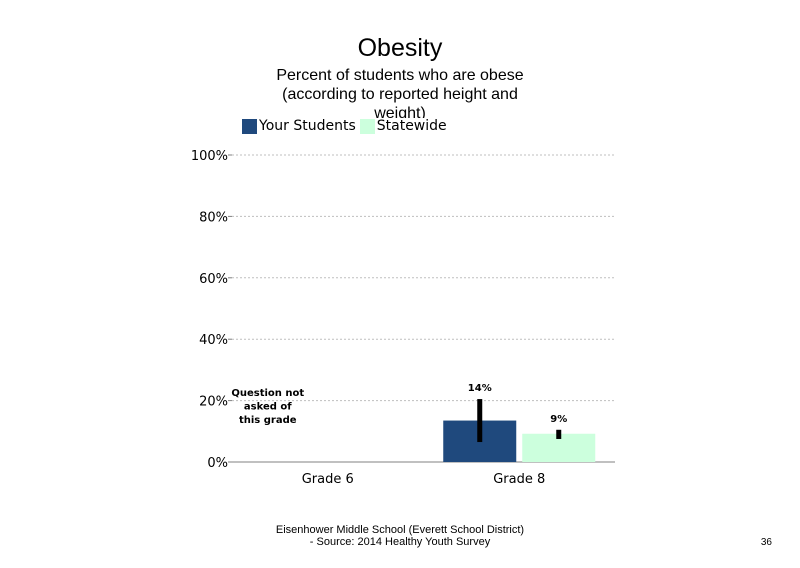 The height and width of the screenshot is (568, 800). Describe the element at coordinates (213, 217) in the screenshot. I see `y-tick-label: 80%` at that location.